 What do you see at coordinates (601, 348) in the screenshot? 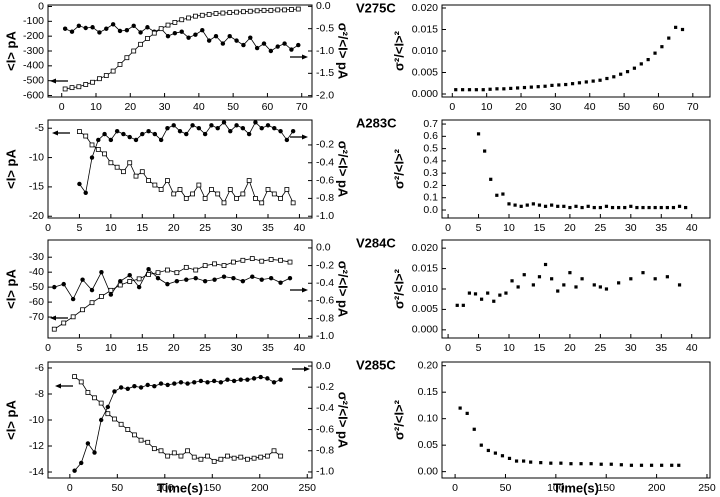
I see `x-tick-label: 25` at bounding box center [601, 348].